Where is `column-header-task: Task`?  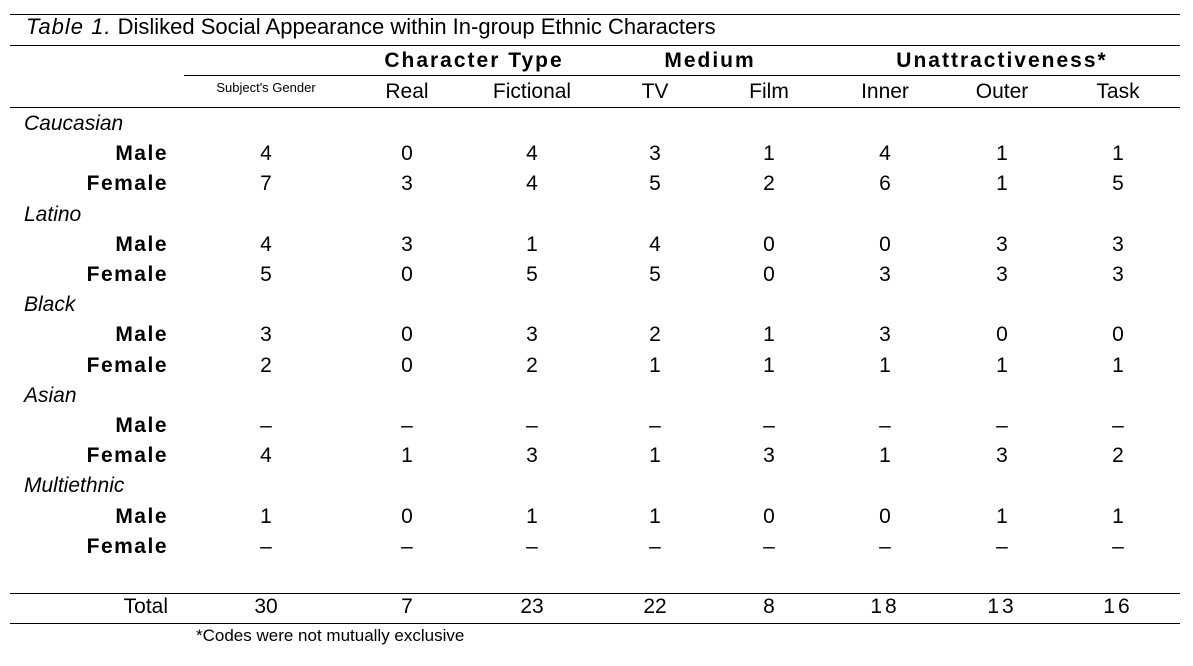 column-header-task: Task is located at coordinates (1118, 91).